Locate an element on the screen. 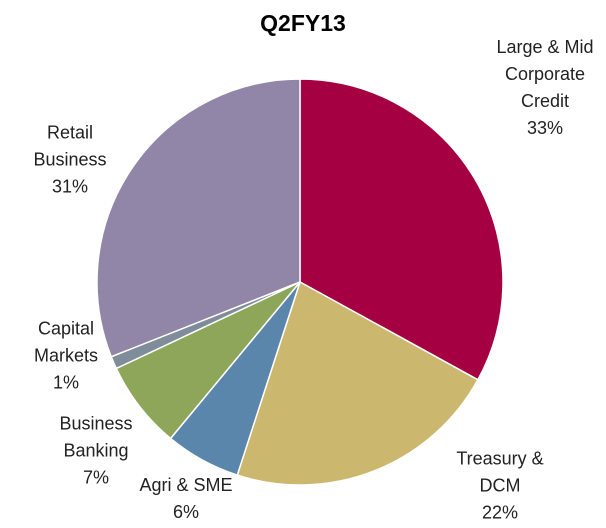 The width and height of the screenshot is (606, 528). category-label: Capital Markets is located at coordinates (65, 342).